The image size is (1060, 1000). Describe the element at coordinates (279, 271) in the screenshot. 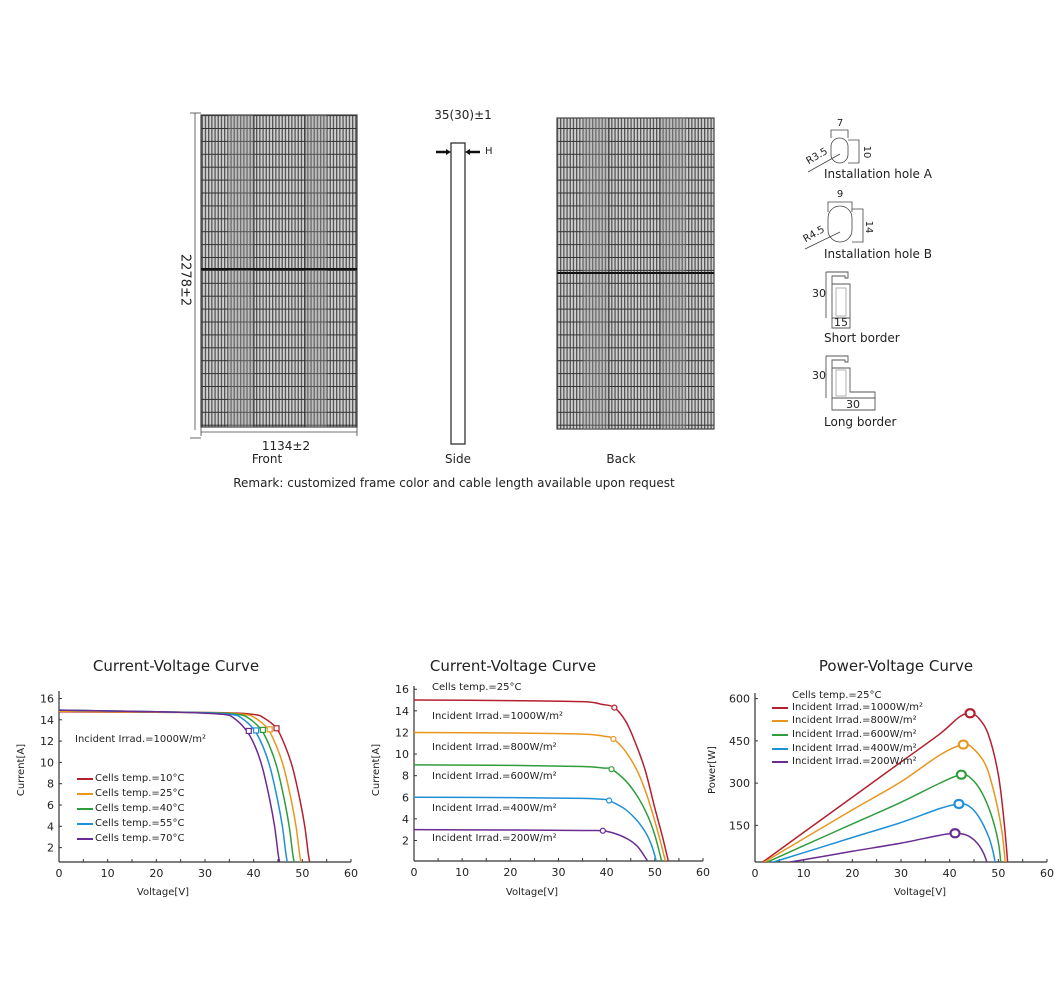

I see `front-panel` at that location.